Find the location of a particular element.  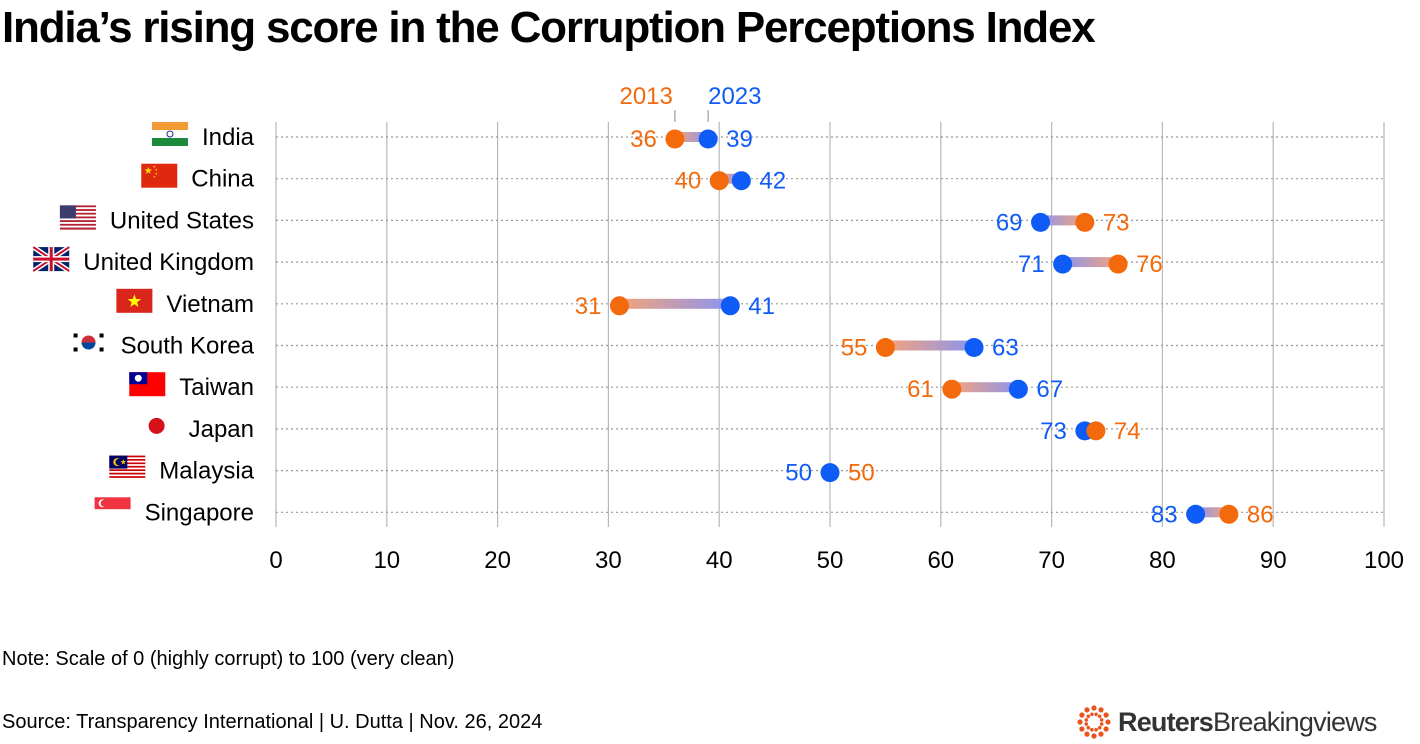

x-tick-label: 10 is located at coordinates (386, 560).